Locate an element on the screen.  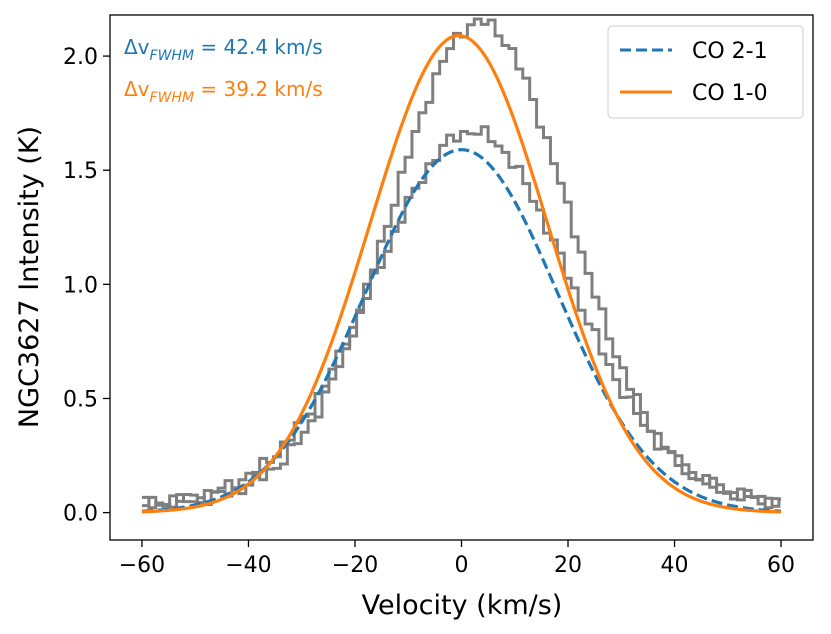
x-tick-label: 60 is located at coordinates (781, 565).